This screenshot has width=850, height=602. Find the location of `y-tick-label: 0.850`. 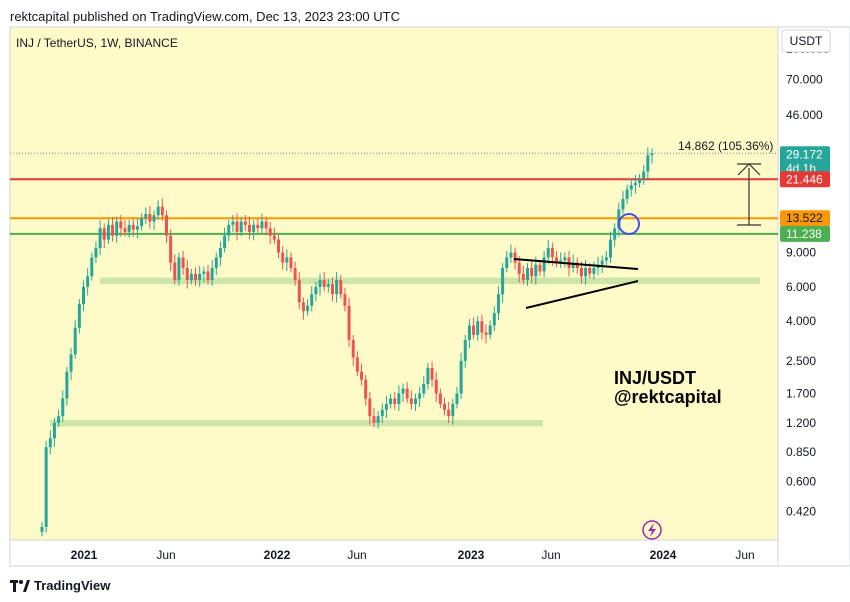

y-tick-label: 0.850 is located at coordinates (801, 452).